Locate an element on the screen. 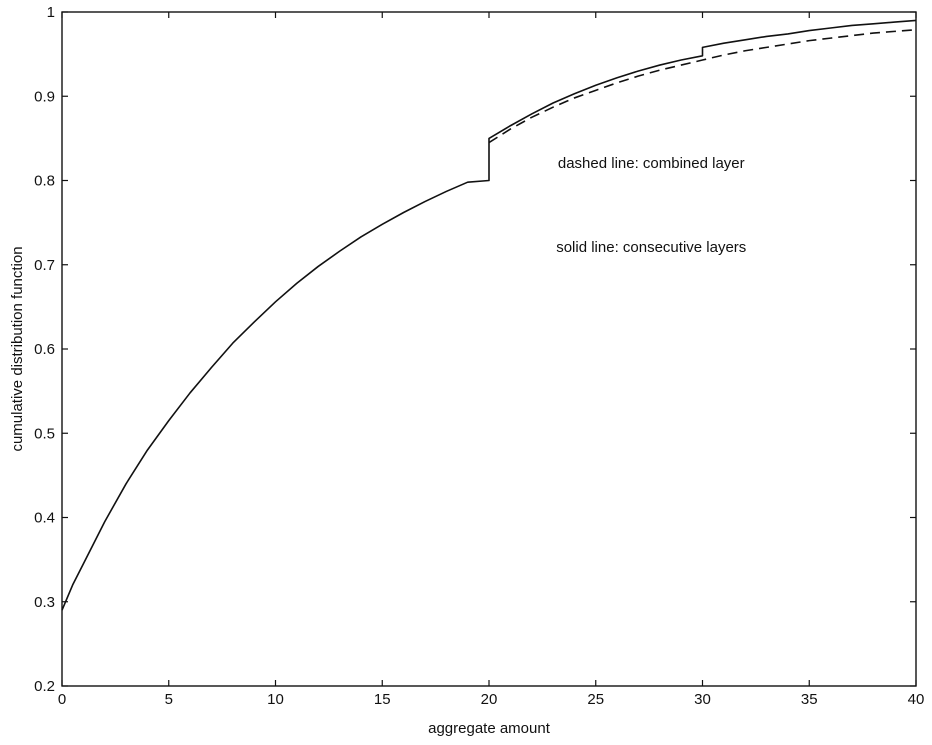  x-tick-label: 35 is located at coordinates (809, 699).